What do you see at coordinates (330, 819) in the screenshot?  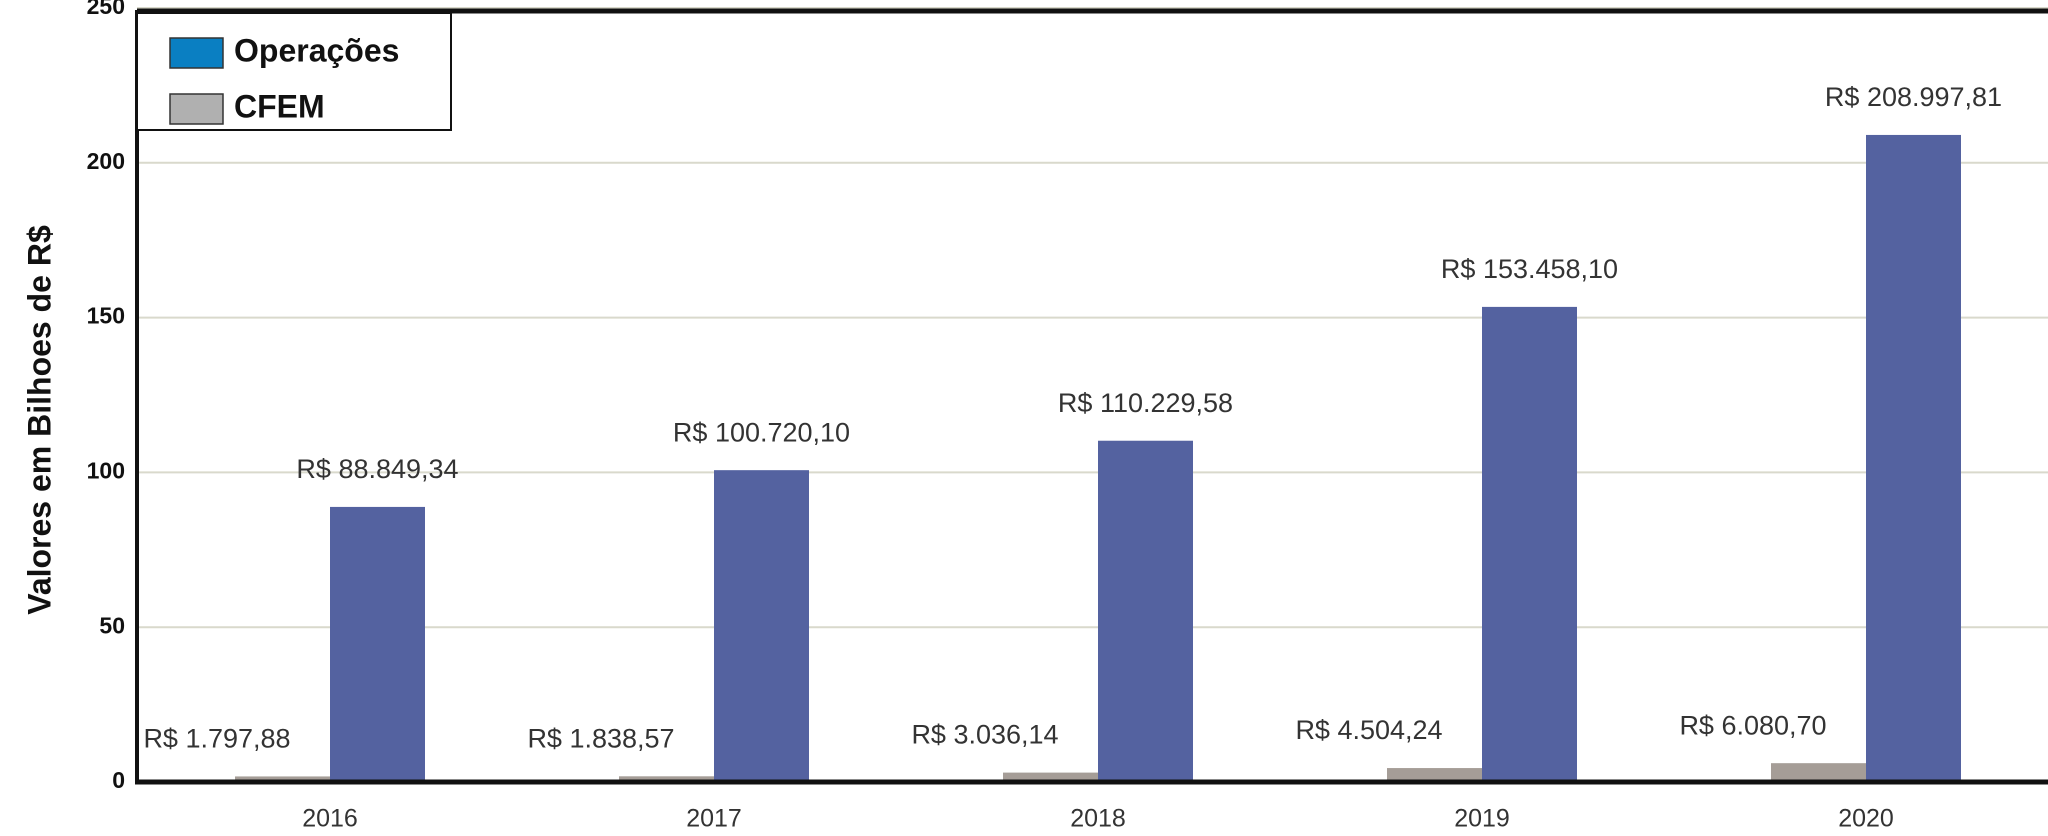 I see `x-tick-label: 2016` at bounding box center [330, 819].